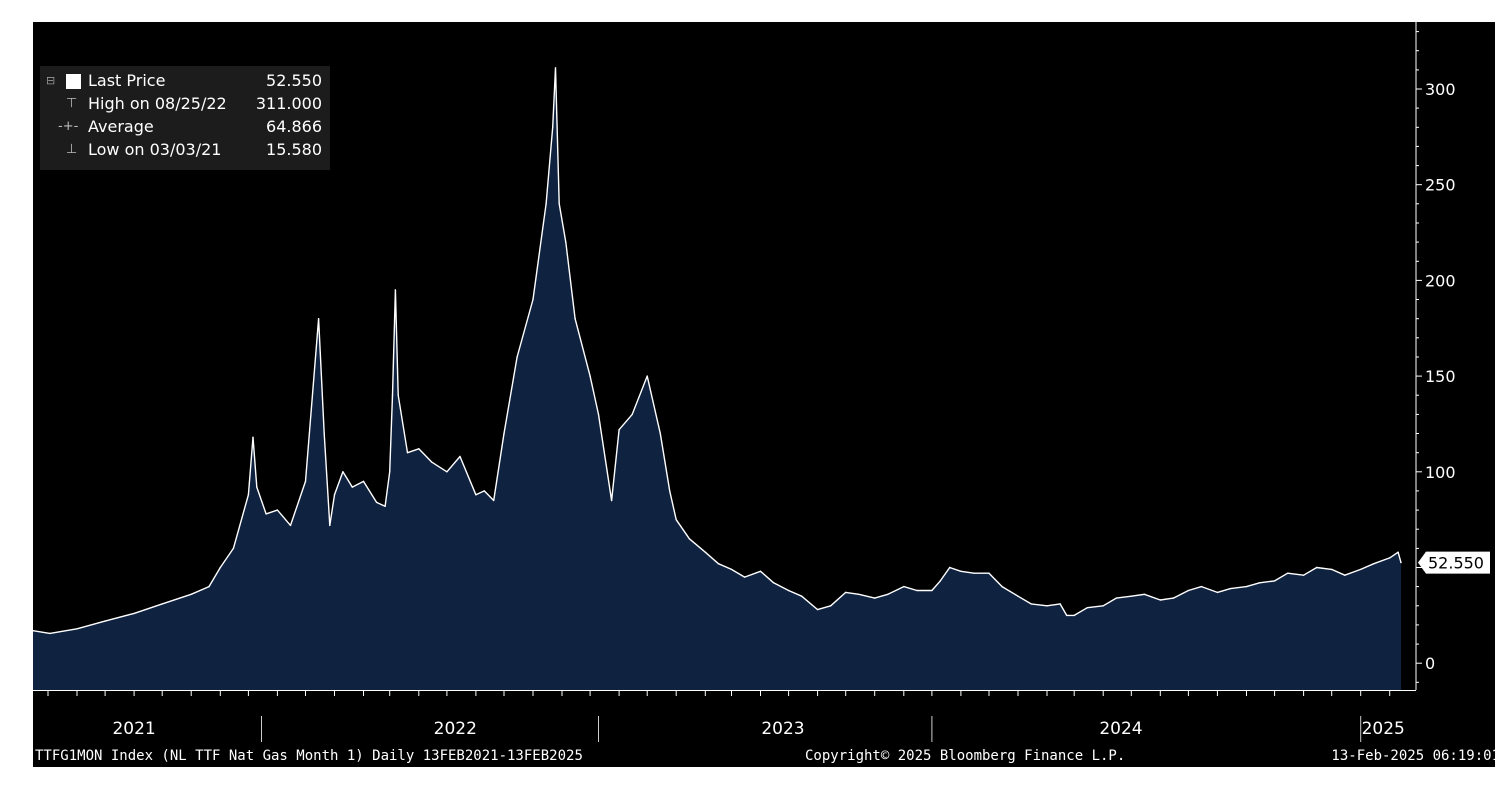 The width and height of the screenshot is (1508, 796). I want to click on legend-label: High on 08/25/22, so click(157, 103).